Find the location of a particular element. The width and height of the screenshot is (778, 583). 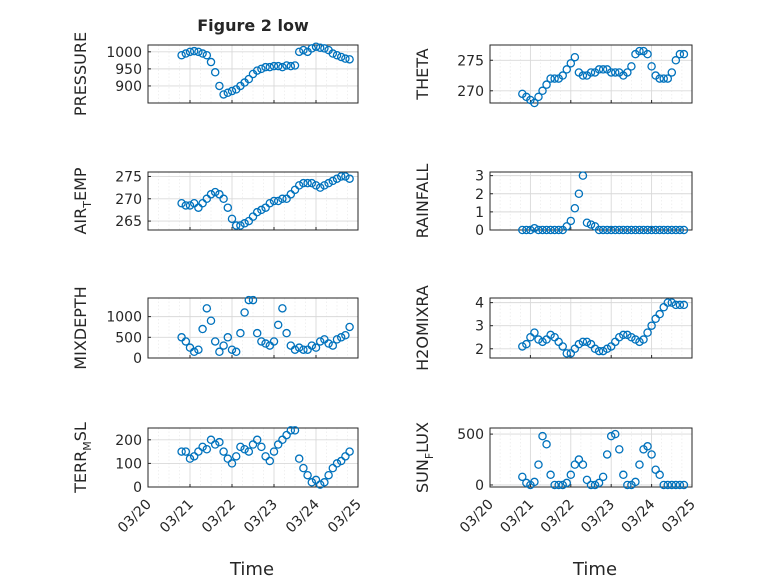

y-axis-label: MIXDEPTH is located at coordinates (80, 327).